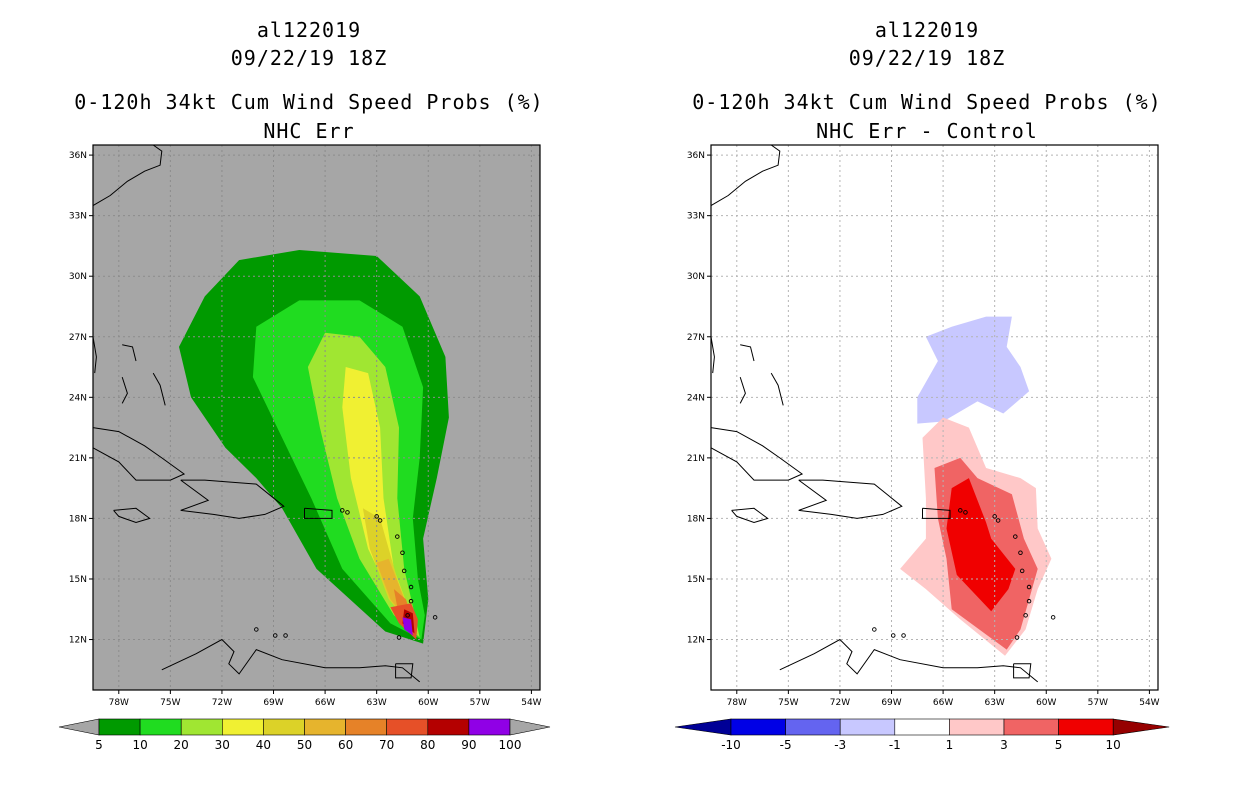 The height and width of the screenshot is (800, 1236). I want to click on colorbar-label: 90, so click(468, 745).